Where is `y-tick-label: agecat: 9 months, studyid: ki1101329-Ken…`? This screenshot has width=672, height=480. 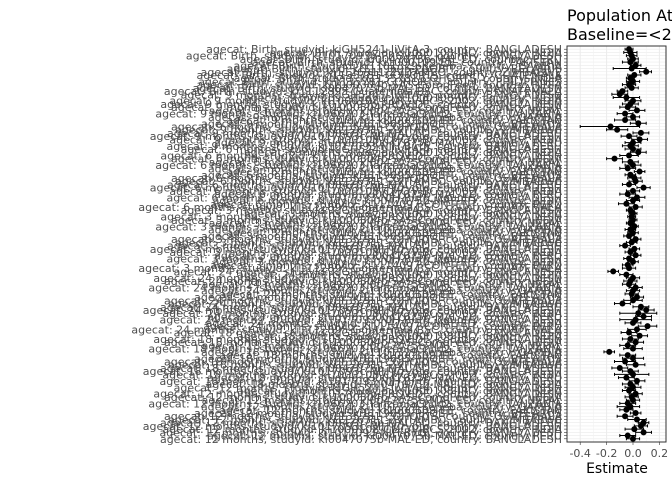
y-tick-label: agecat: 9 months, studyid: ki1101329-Ken… is located at coordinates (385, 117).